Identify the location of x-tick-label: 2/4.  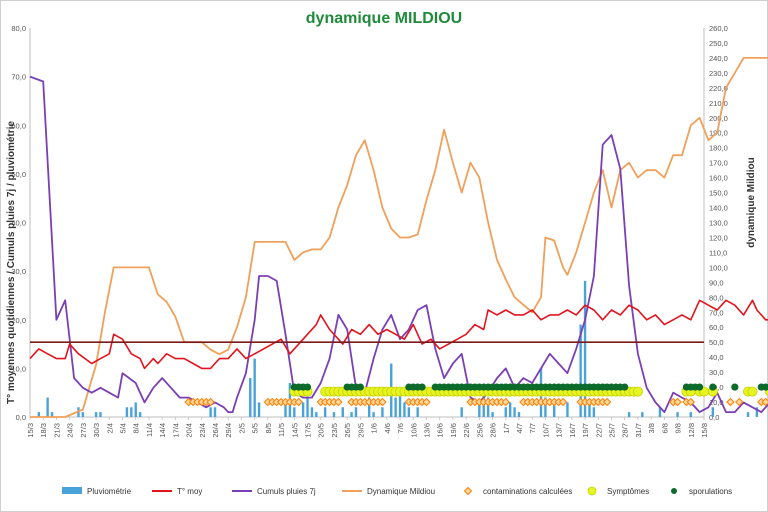
(109, 428).